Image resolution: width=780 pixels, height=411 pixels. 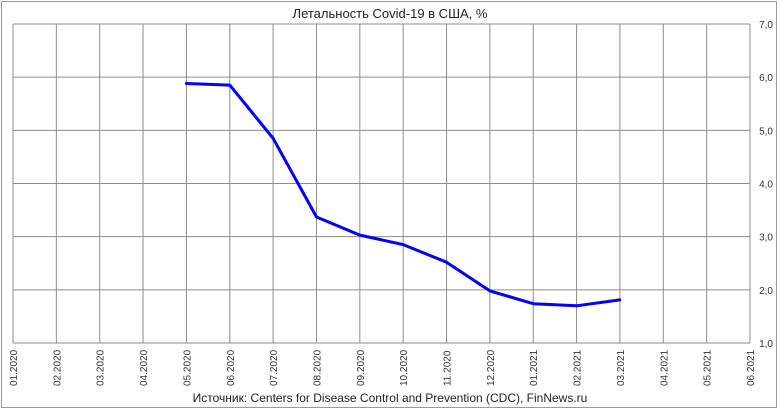 What do you see at coordinates (231, 367) in the screenshot?
I see `x-tick-label: 06.2020` at bounding box center [231, 367].